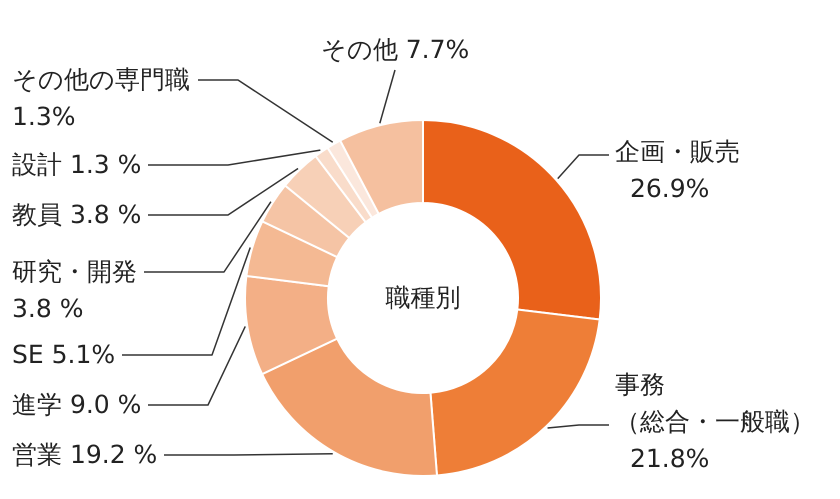 The height and width of the screenshot is (499, 840). What do you see at coordinates (77, 214) in the screenshot?
I see `slice-label: 教員 3.8 %` at bounding box center [77, 214].